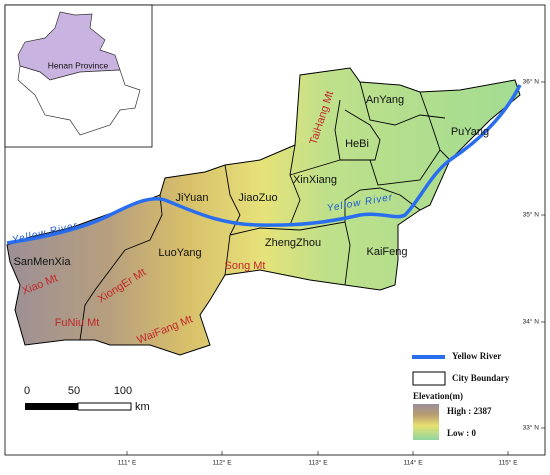  Describe the element at coordinates (413, 463) in the screenshot. I see `x-tick-label: 114° E` at that location.